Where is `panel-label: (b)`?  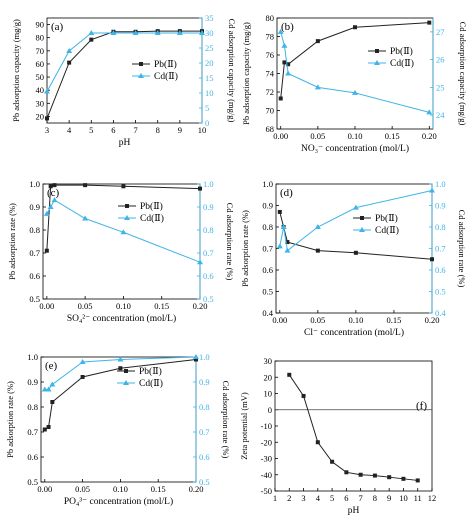
panel-label: (b) is located at coordinates (287, 27).